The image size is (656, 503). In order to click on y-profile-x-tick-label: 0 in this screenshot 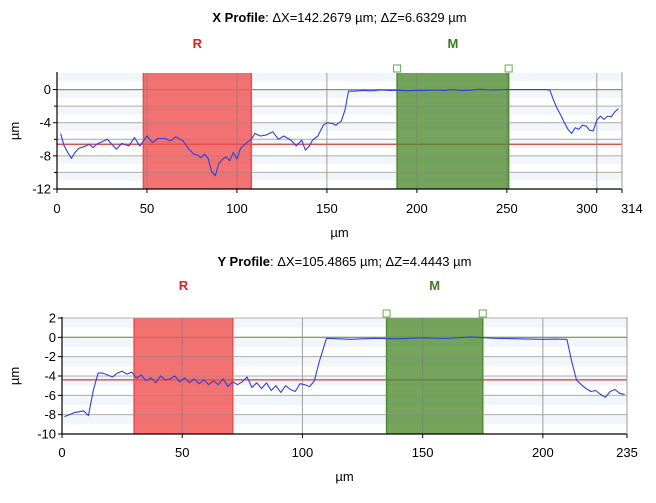, I will do `click(61, 452)`.